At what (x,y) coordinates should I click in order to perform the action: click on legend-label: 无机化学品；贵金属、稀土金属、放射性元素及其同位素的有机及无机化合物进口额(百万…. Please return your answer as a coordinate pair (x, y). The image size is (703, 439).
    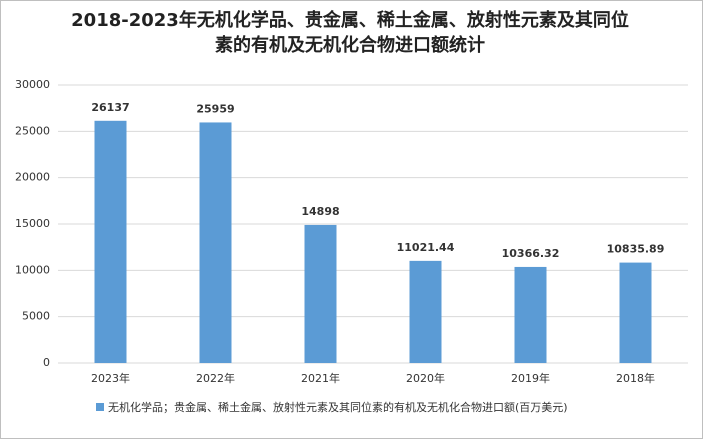
    Looking at the image, I should click on (338, 407).